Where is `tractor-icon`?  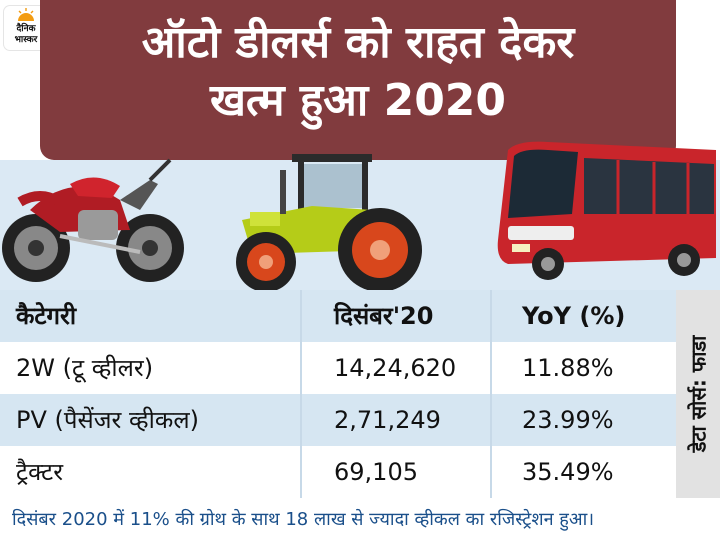 tractor-icon is located at coordinates (329, 223).